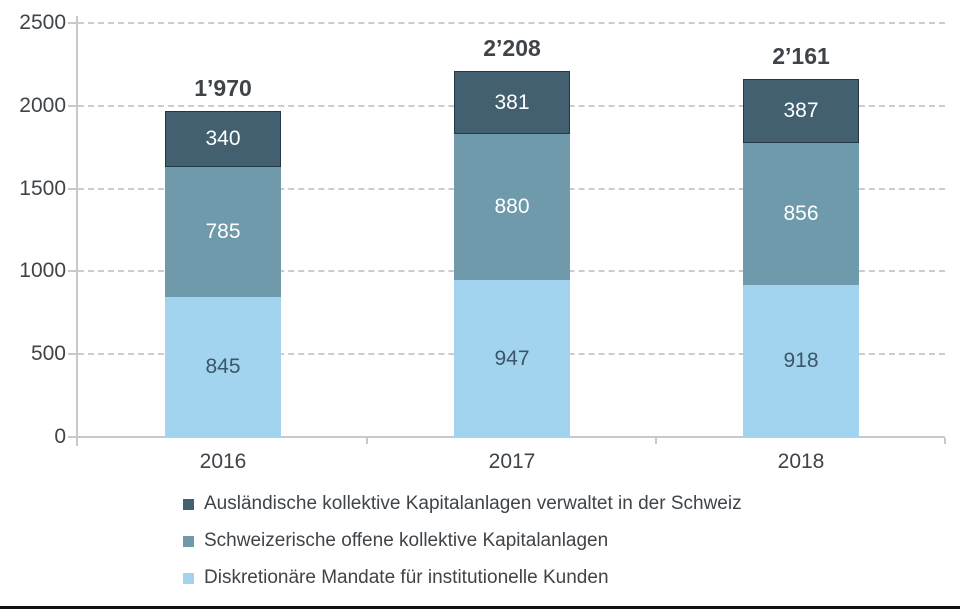  Describe the element at coordinates (512, 102) in the screenshot. I see `bar-segment: 381` at that location.